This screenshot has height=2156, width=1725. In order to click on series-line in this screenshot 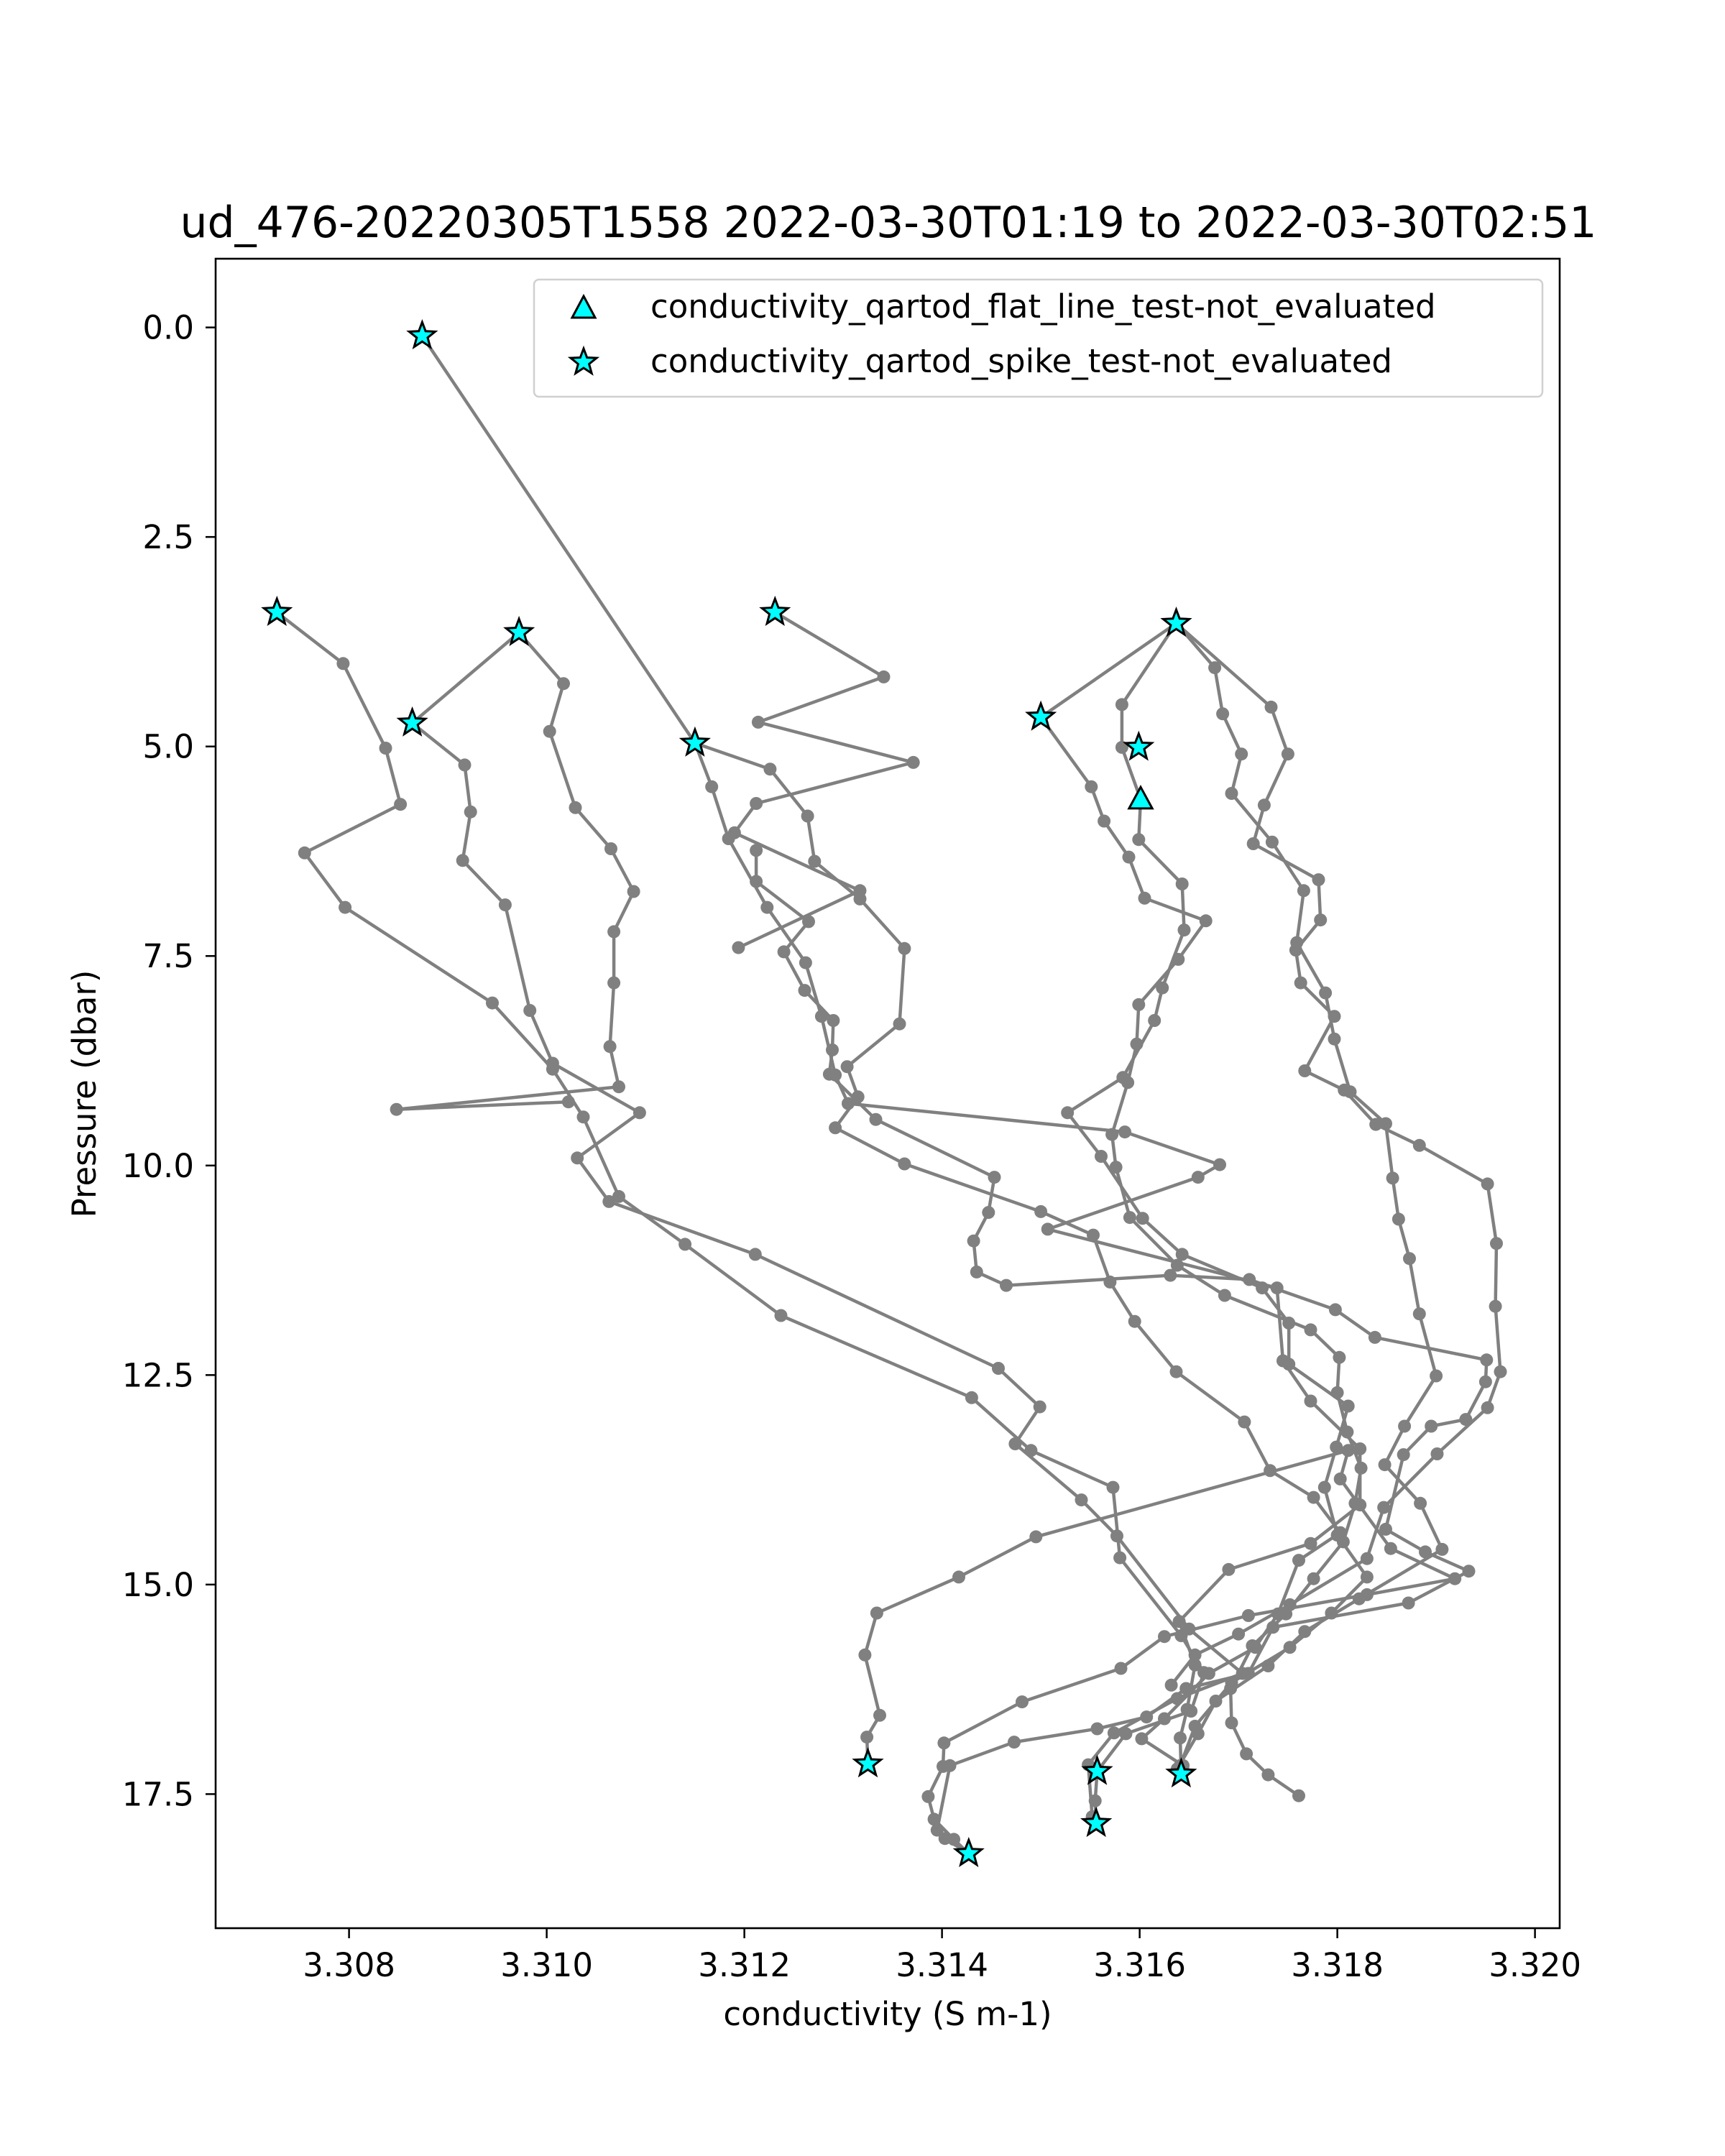, I will do `click(1204, 1194)`.